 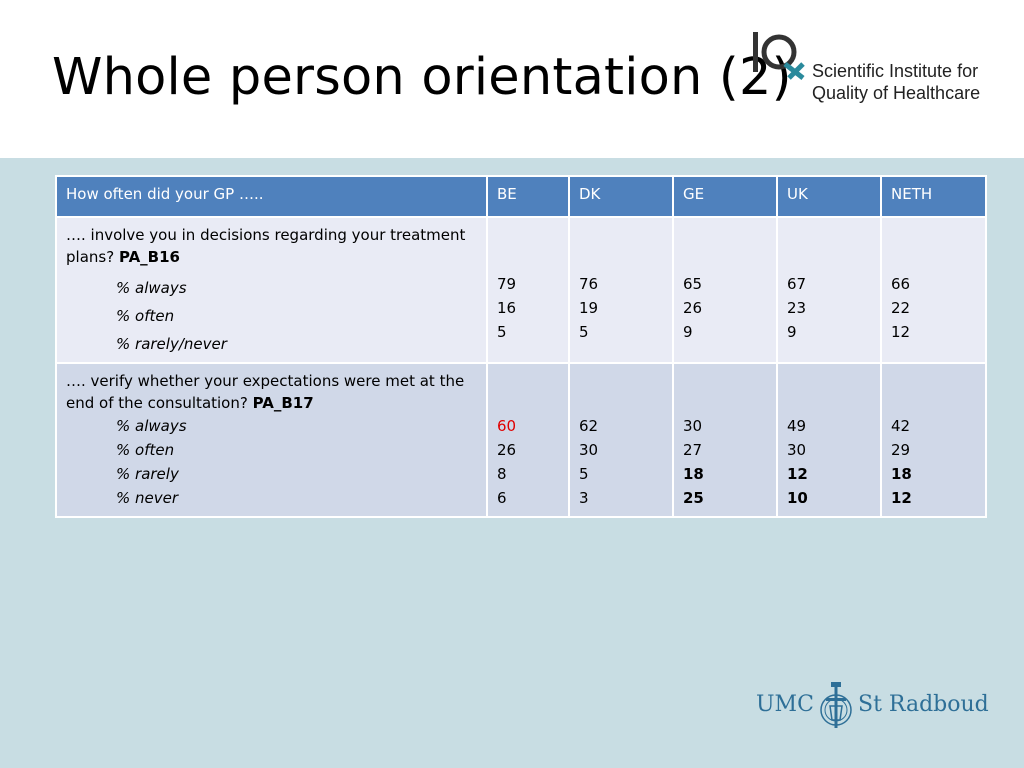 What do you see at coordinates (589, 284) in the screenshot?
I see `value: 76` at bounding box center [589, 284].